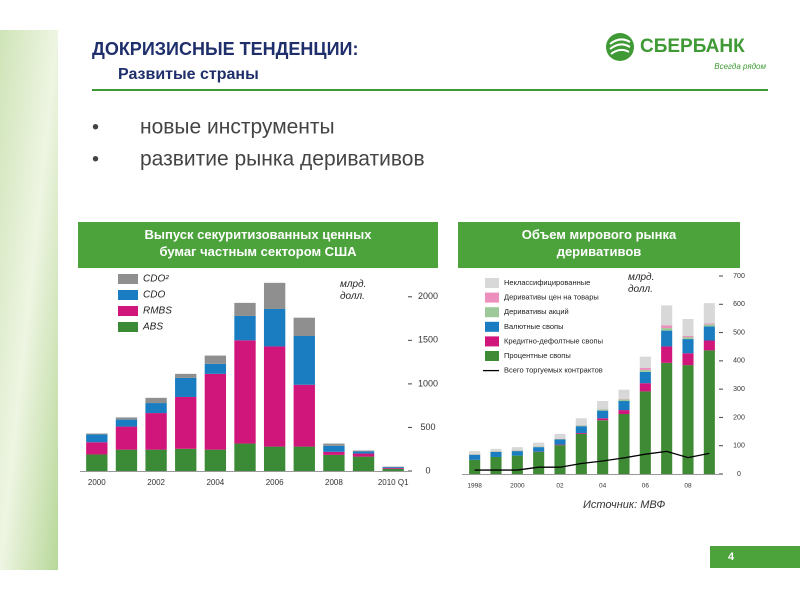 This screenshot has height=600, width=800. What do you see at coordinates (352, 296) in the screenshot?
I see `unit-line: долл.` at bounding box center [352, 296].